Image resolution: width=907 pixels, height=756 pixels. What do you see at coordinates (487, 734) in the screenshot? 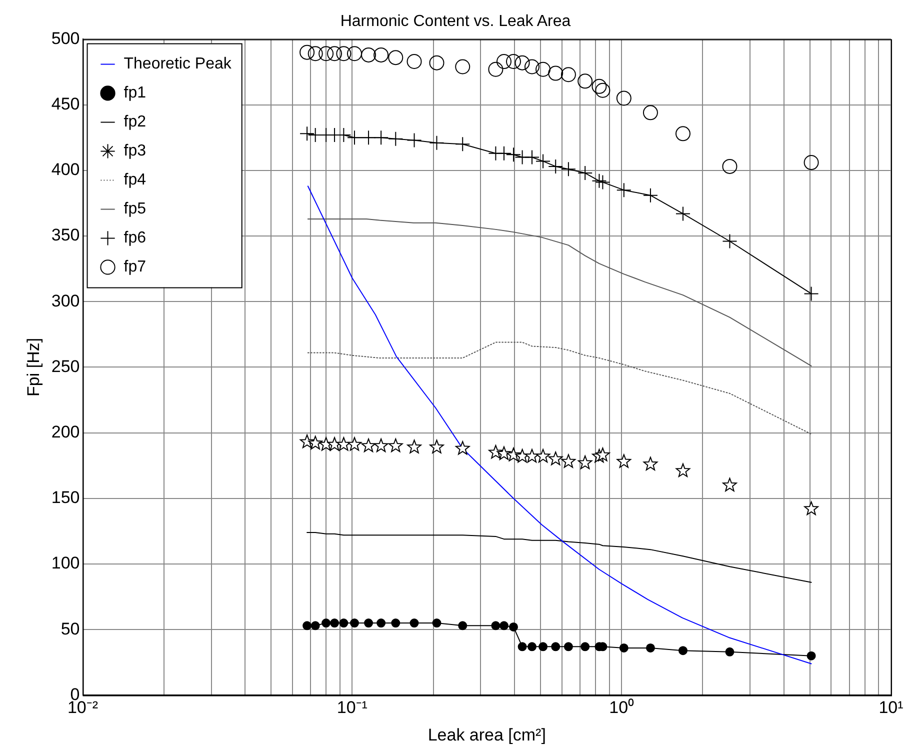
I see `x-axis-title: Leak area [cm²]` at bounding box center [487, 734].